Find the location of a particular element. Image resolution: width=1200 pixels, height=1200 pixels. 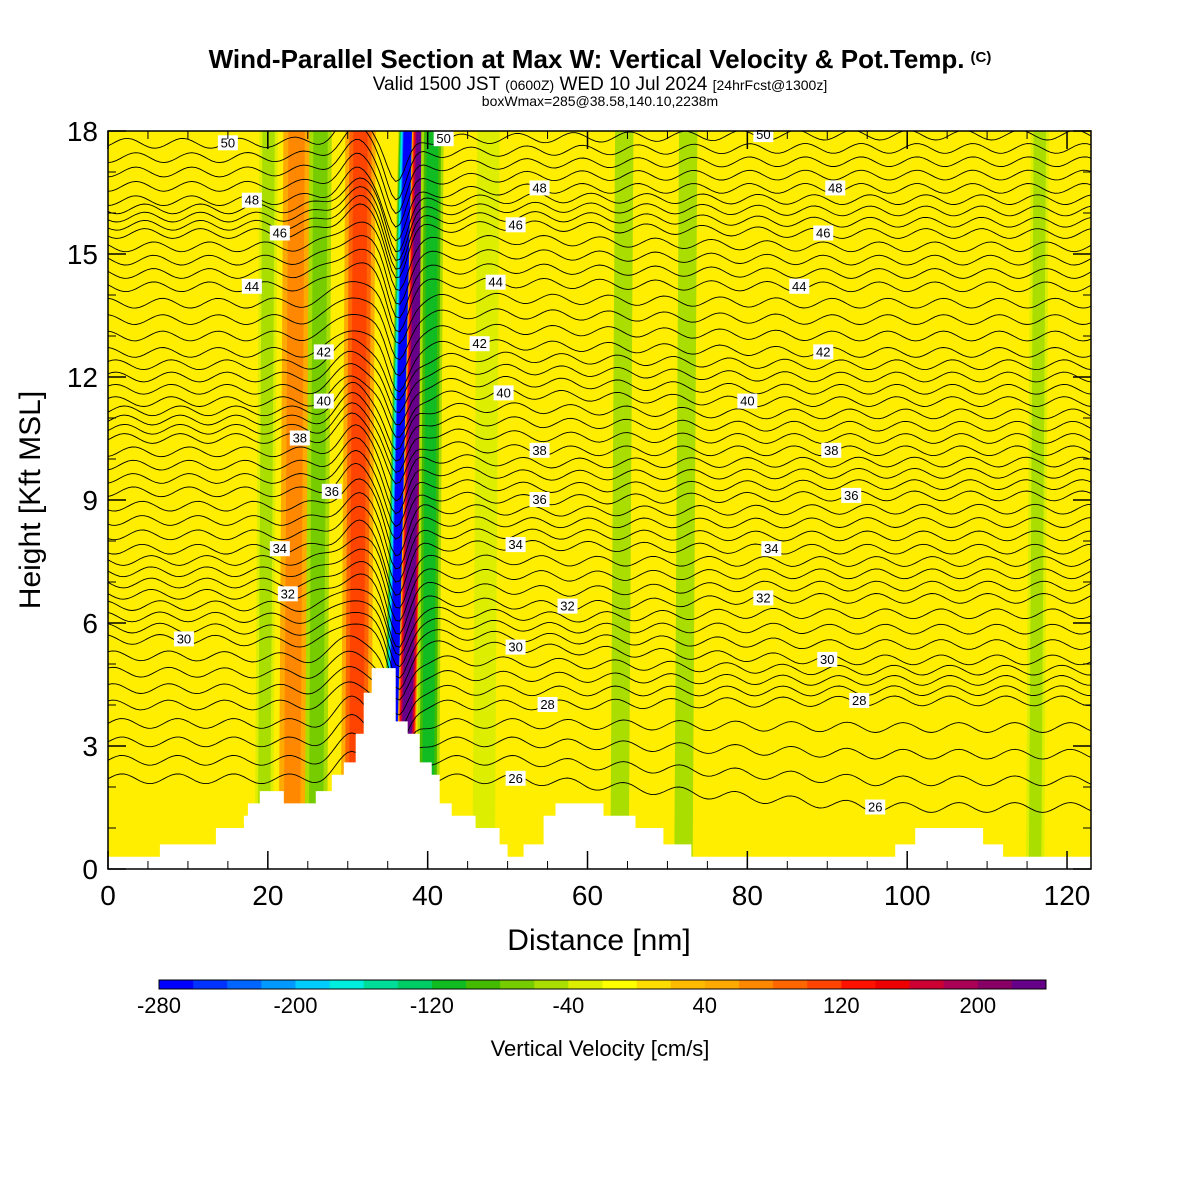

box-wmax-info: boxWmax=285@38.58,140.10,2238m is located at coordinates (600, 101).